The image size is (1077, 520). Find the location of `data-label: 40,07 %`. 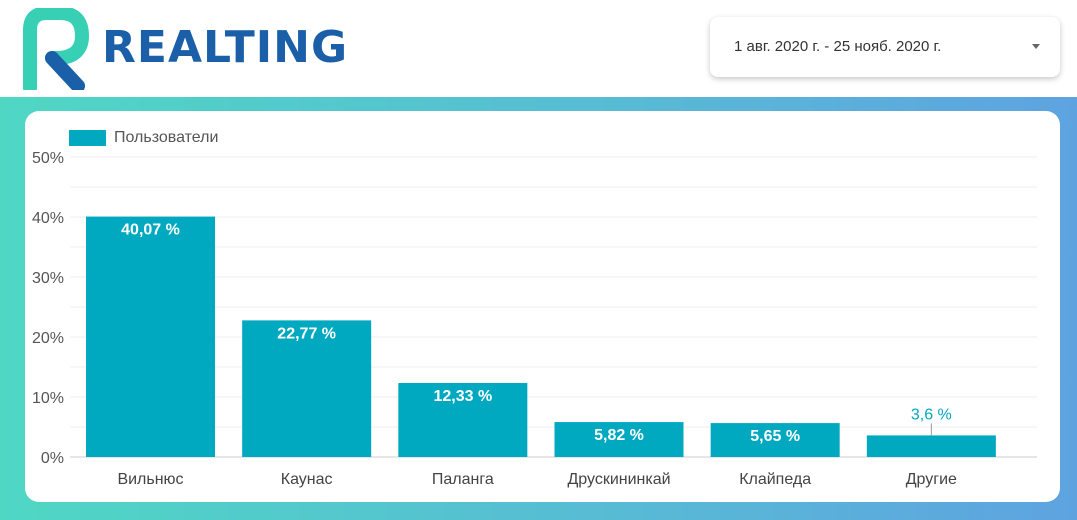

data-label: 40,07 % is located at coordinates (150, 230).